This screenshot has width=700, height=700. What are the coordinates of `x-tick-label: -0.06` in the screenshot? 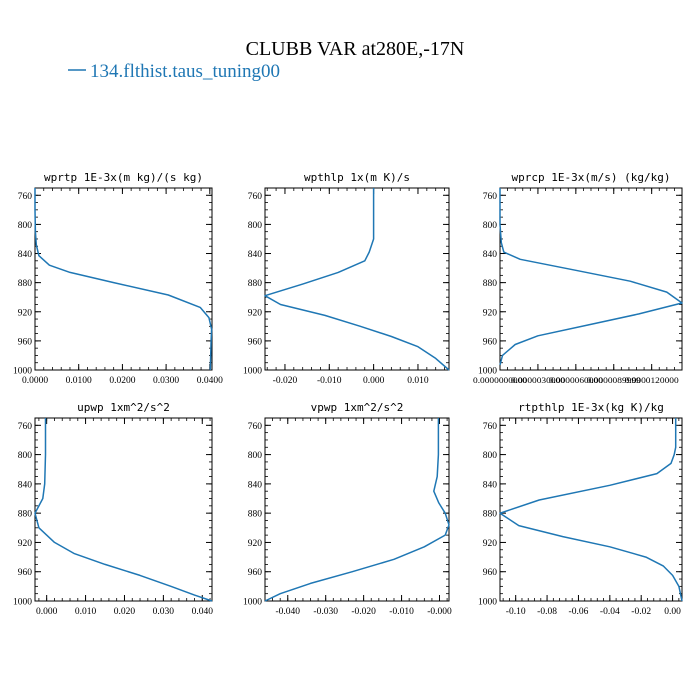 It's located at (579, 612).